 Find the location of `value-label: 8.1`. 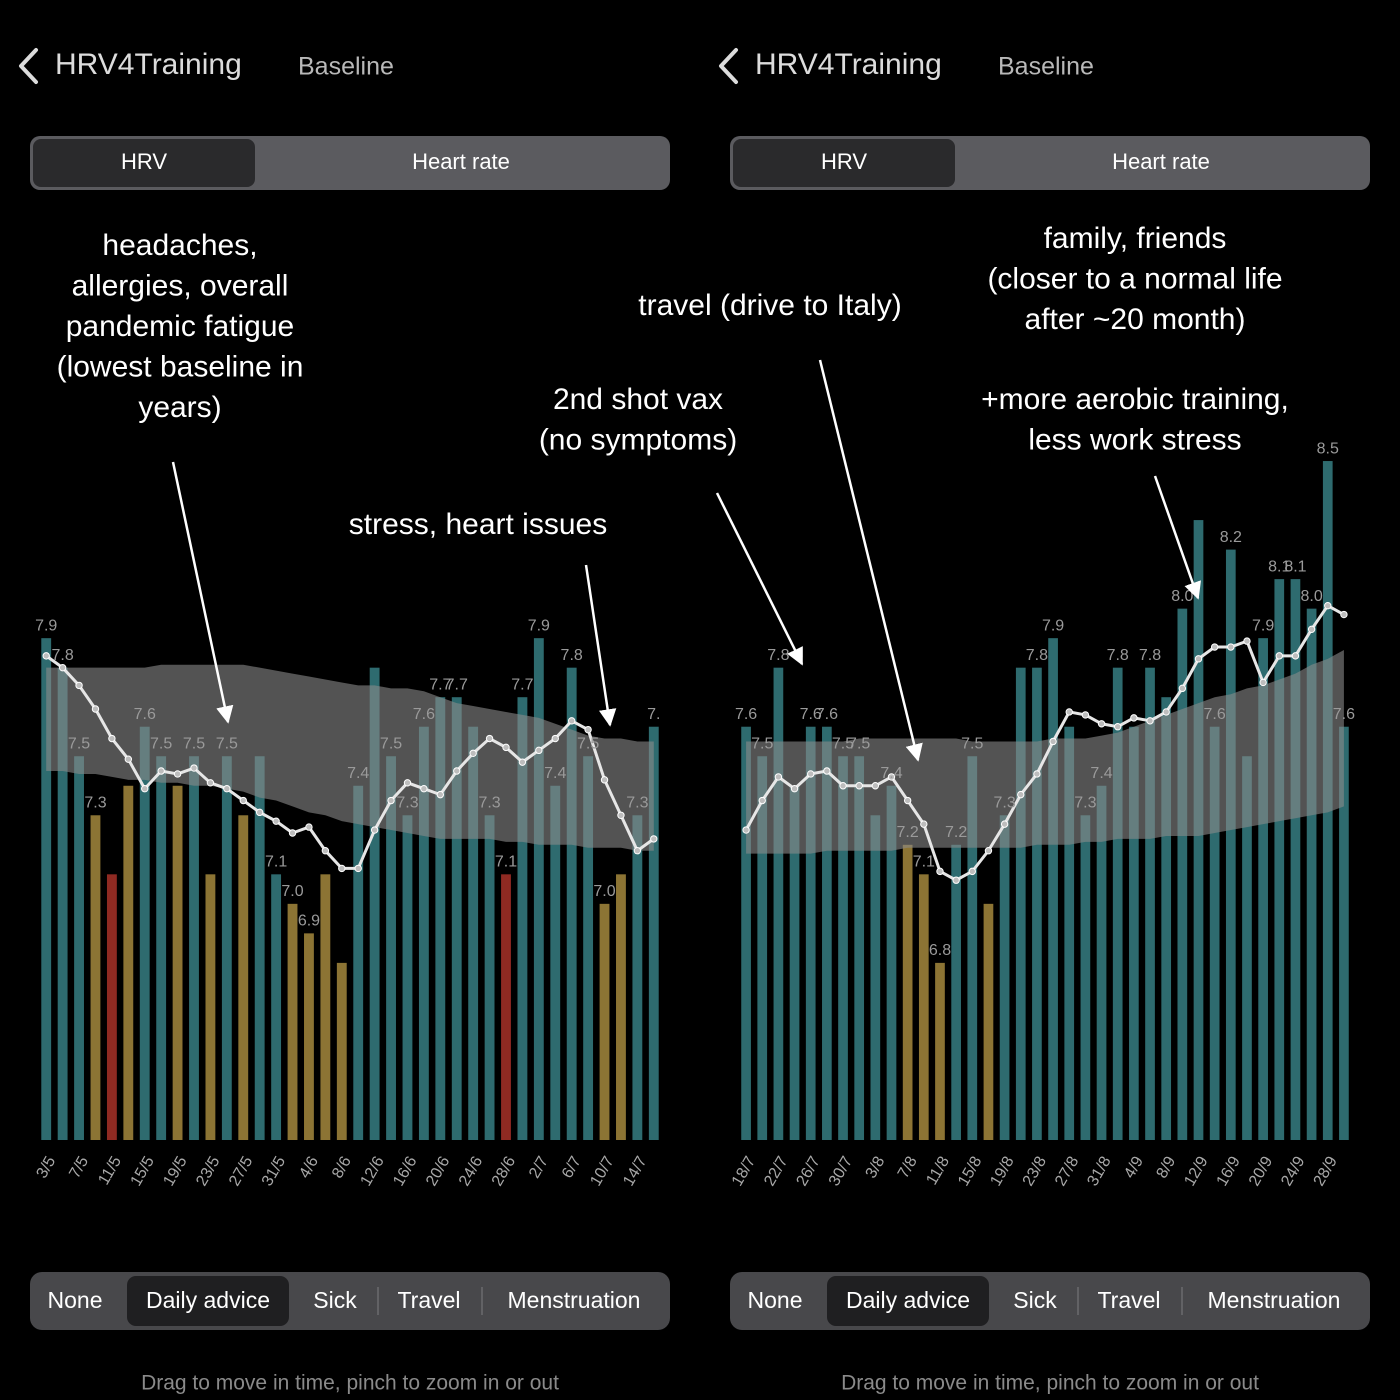

value-label: 8.1 is located at coordinates (1295, 566).